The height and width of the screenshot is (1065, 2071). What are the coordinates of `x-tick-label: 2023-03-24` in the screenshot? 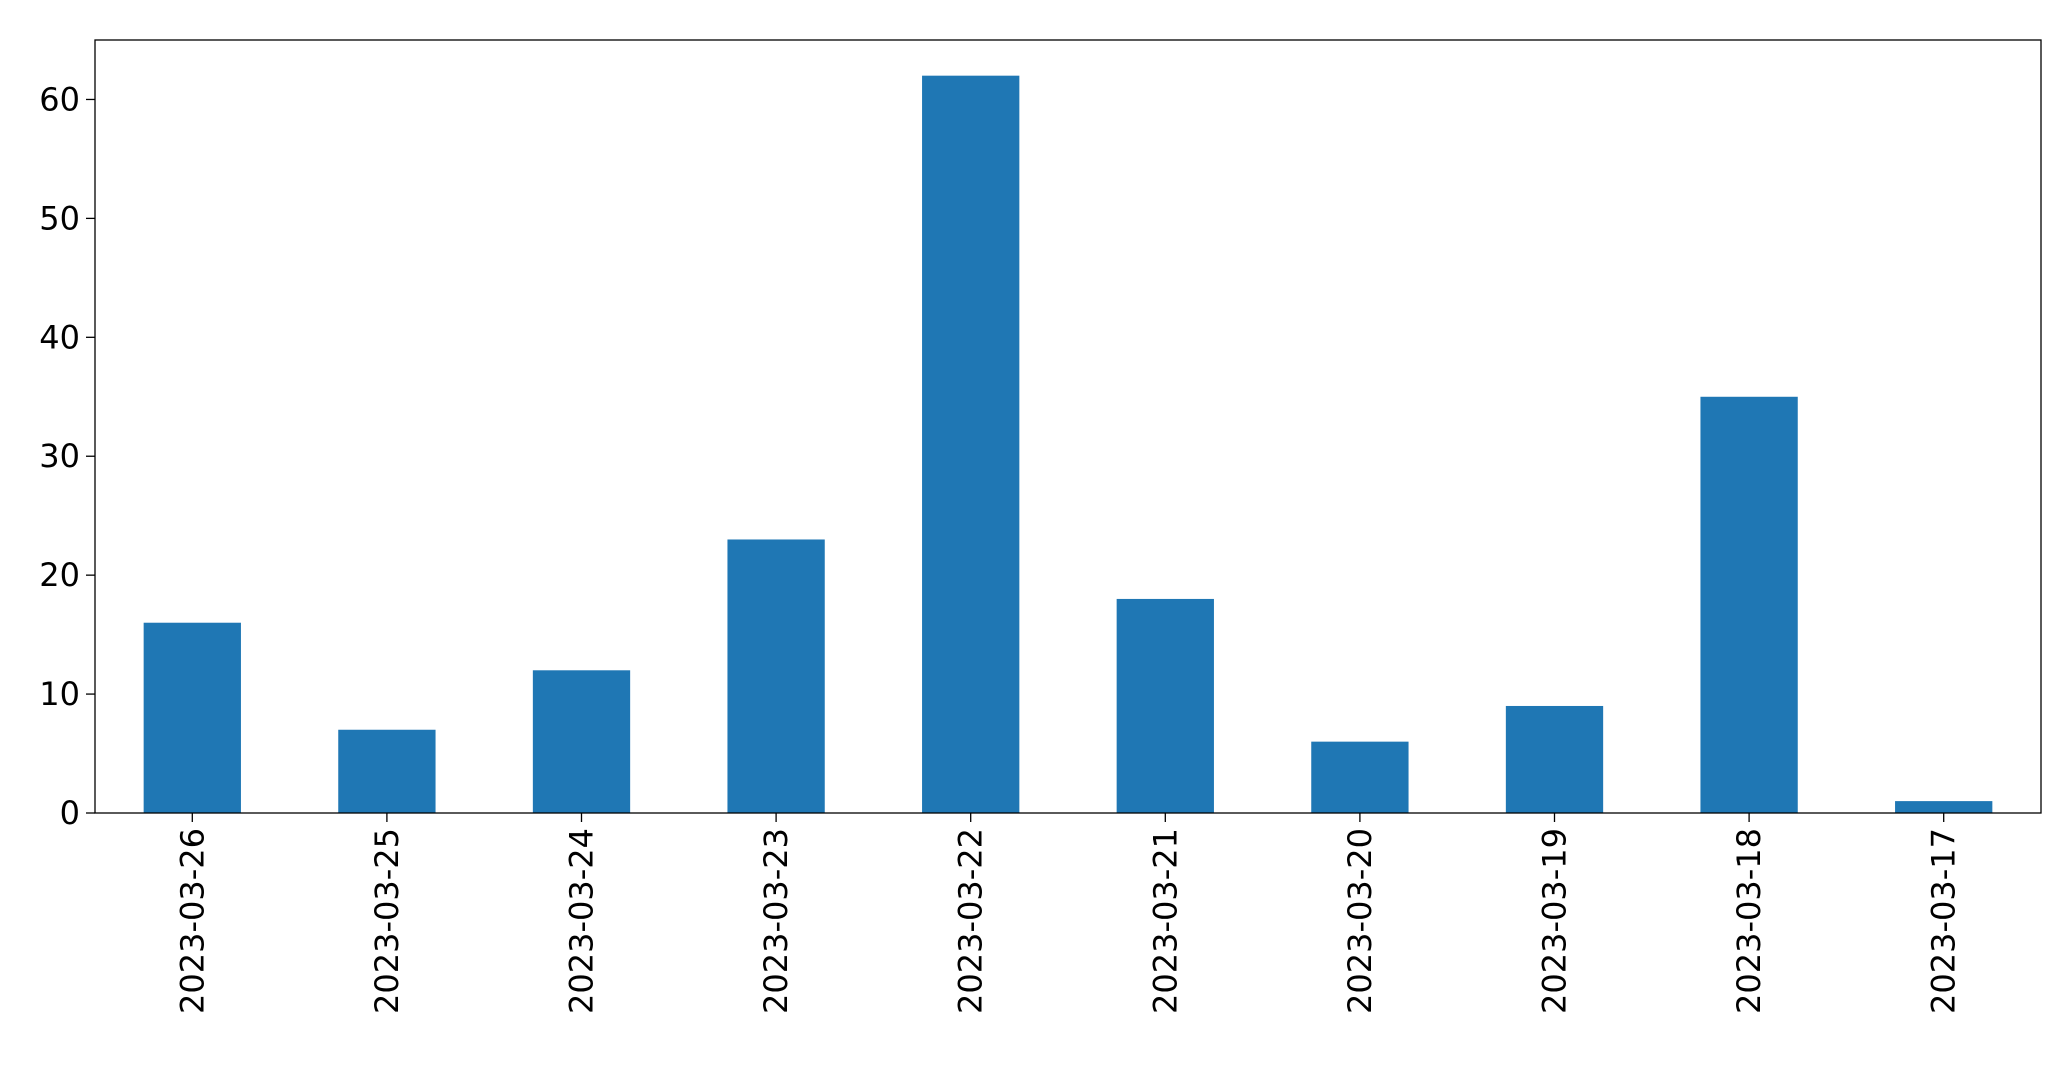 It's located at (582, 921).